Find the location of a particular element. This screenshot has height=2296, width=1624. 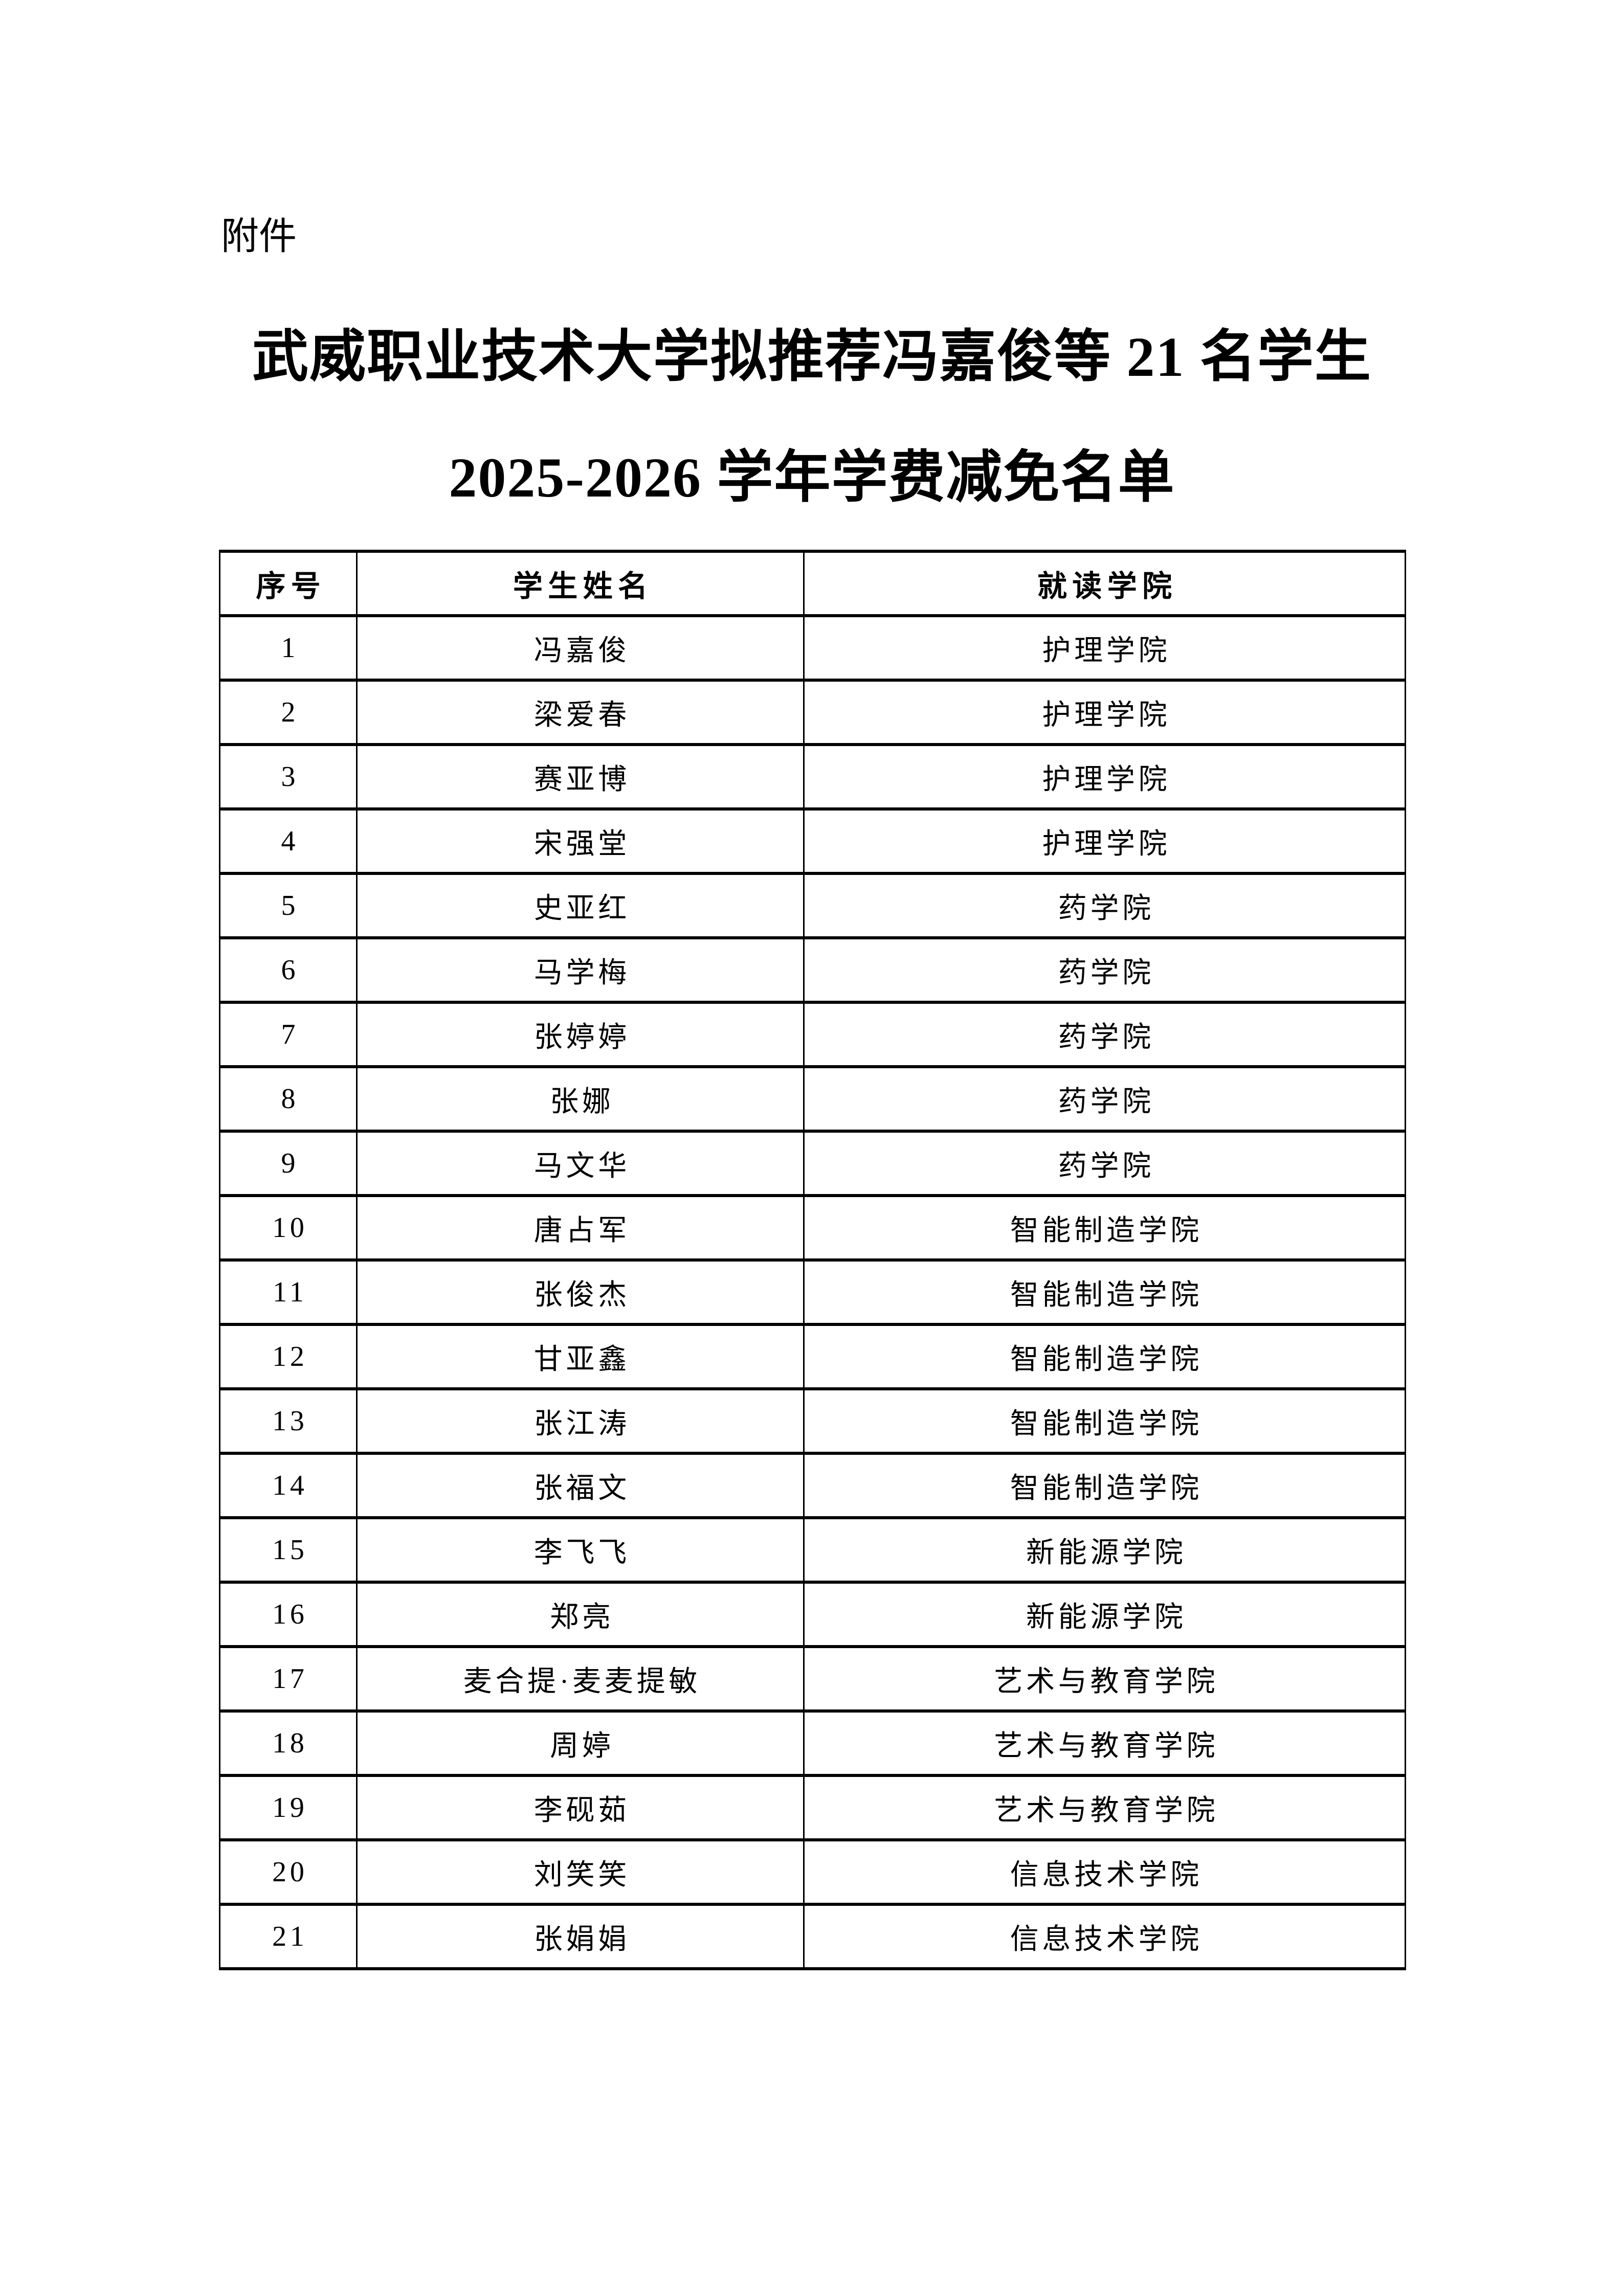

table-row: 4 宋强堂 护理学院 is located at coordinates (813, 841).